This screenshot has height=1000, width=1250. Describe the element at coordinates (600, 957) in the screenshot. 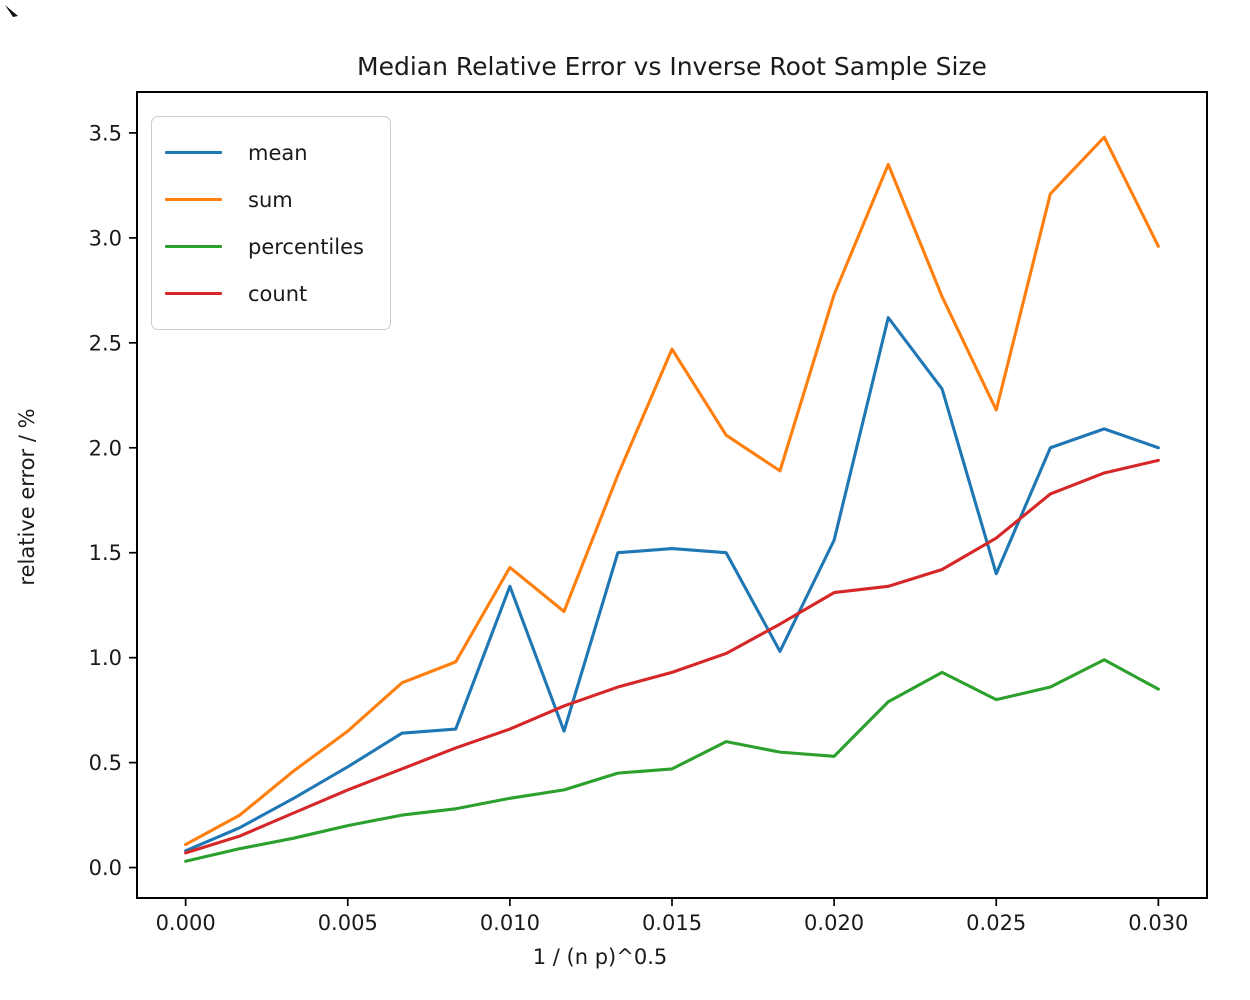

I see `x-axis-label: 1 / (n p)^0.5` at that location.